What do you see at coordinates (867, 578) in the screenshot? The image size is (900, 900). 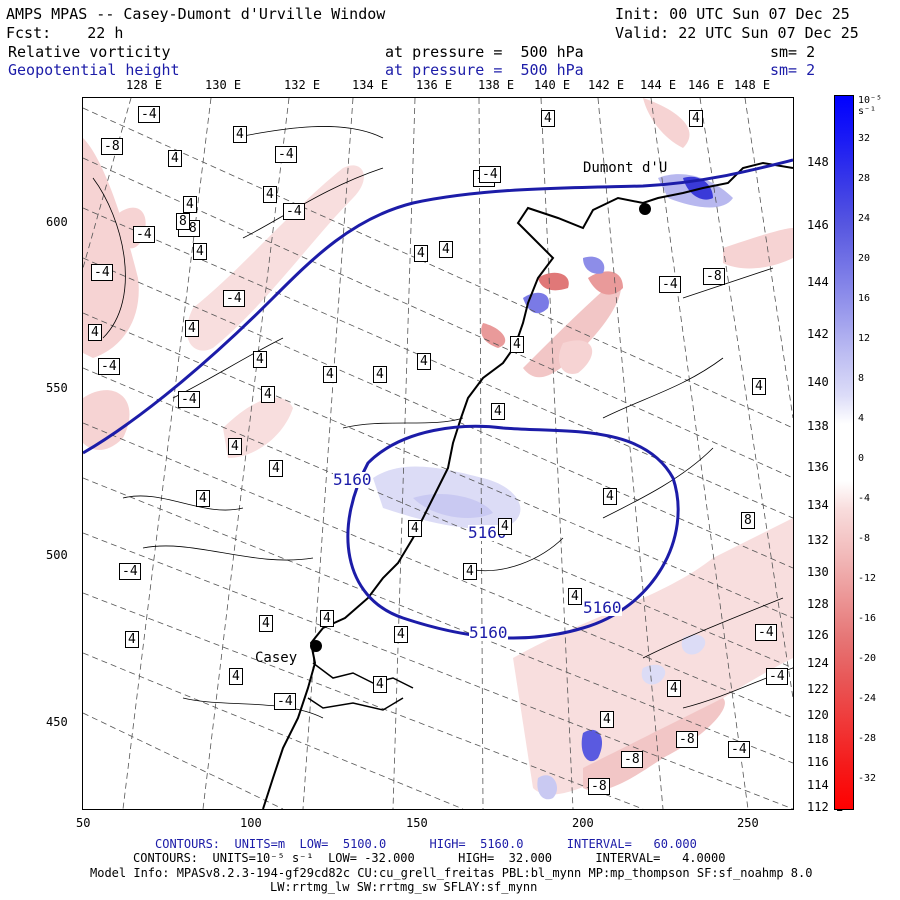 I see `colorbar-tick: -12` at bounding box center [867, 578].